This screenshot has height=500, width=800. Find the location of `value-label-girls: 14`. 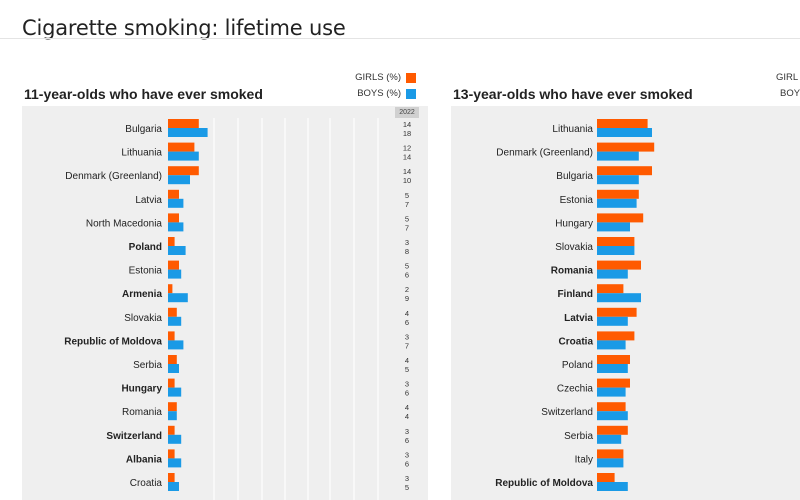

value-label-girls: 14 is located at coordinates (407, 124).